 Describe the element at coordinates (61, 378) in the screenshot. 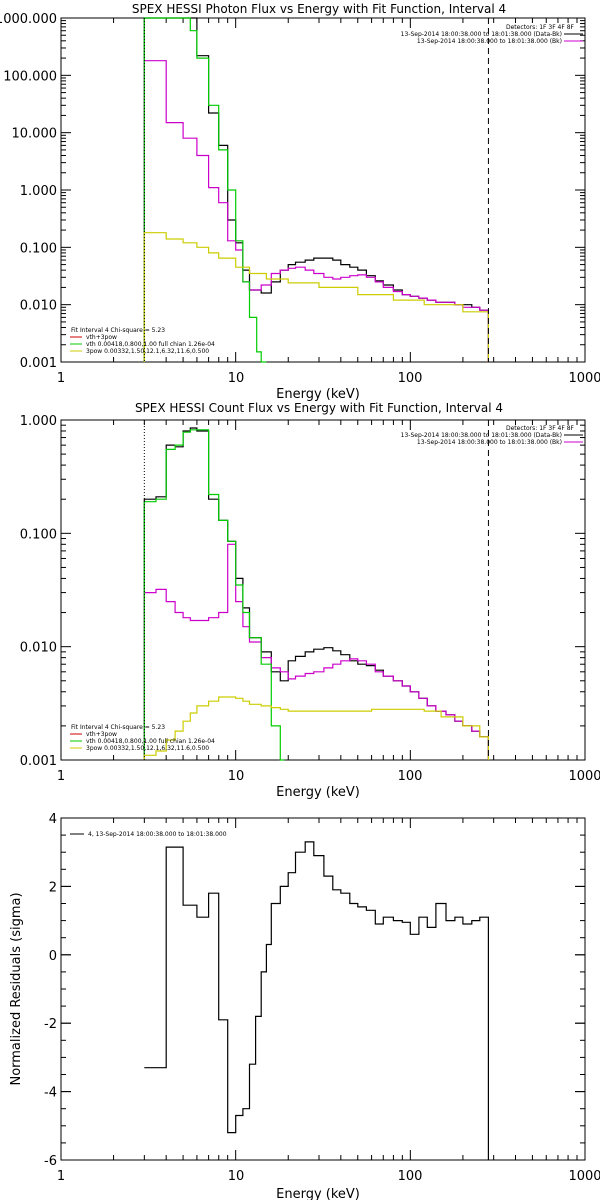

I see `photon-flux-x-tick-label: 1` at that location.